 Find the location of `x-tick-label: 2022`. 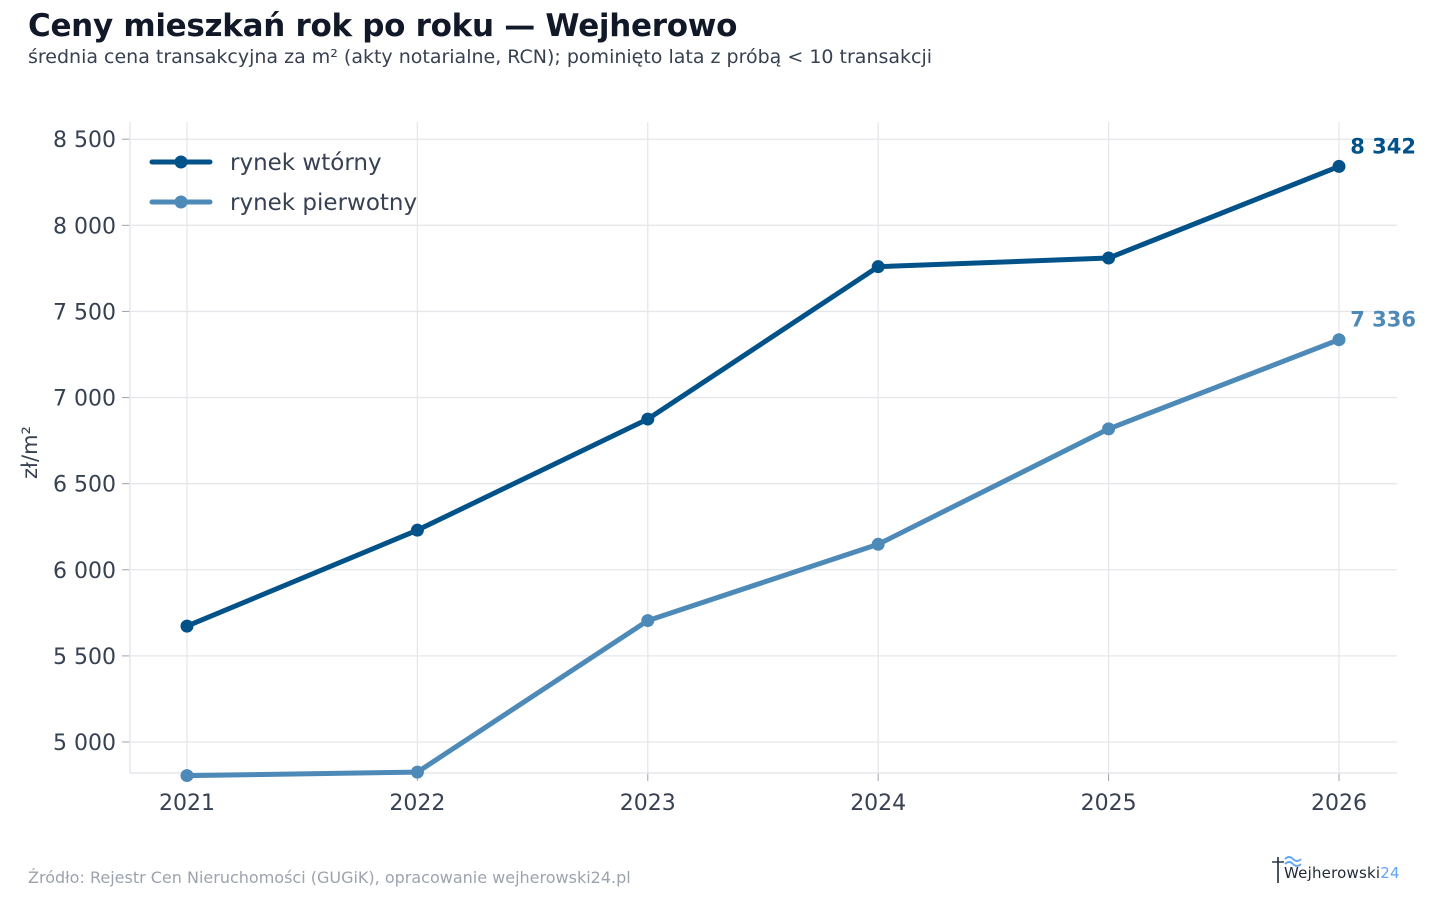

x-tick-label: 2022 is located at coordinates (417, 803).